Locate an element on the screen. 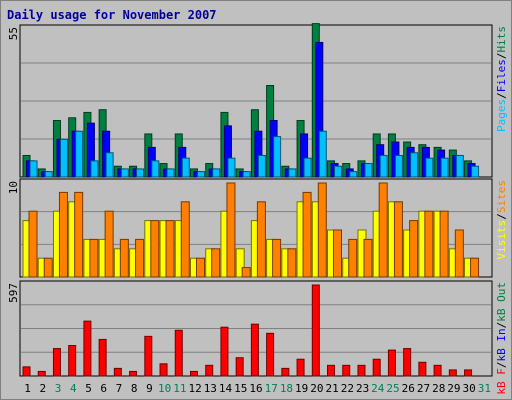  legend-item-sites: Sites is located at coordinates (501, 196).